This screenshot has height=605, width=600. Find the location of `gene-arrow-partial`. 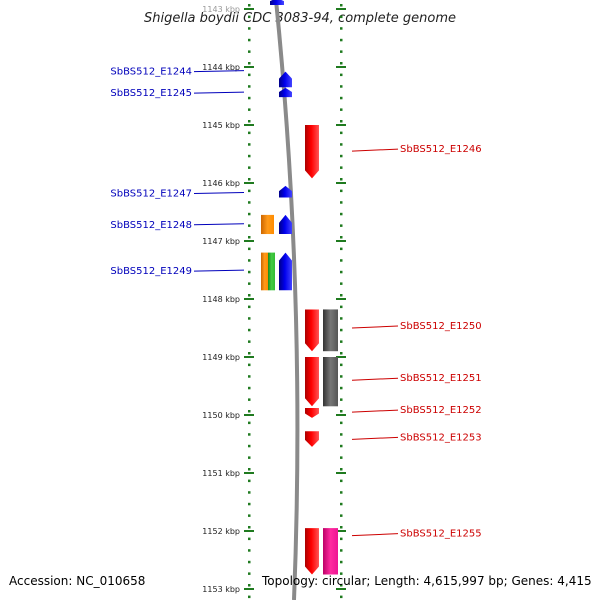

gene-arrow-partial is located at coordinates (277, 2).